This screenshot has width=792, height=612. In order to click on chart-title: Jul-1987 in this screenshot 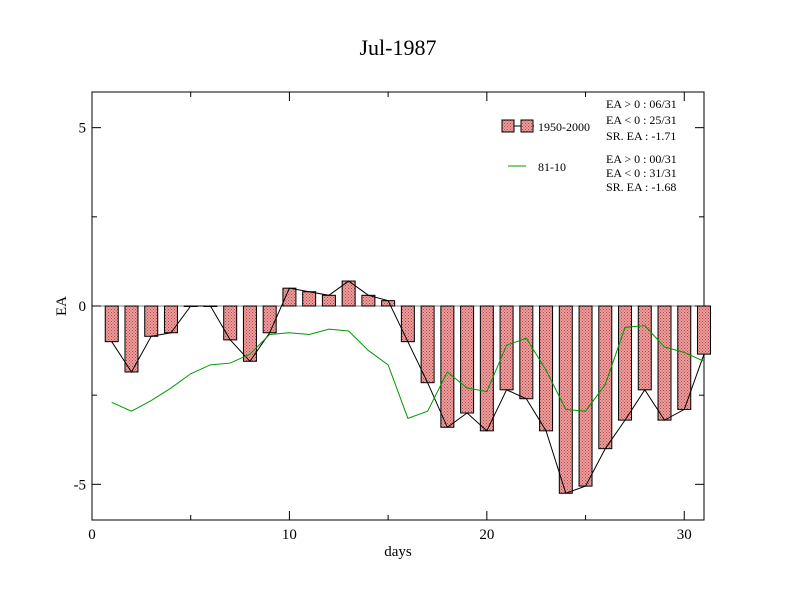, I will do `click(398, 47)`.